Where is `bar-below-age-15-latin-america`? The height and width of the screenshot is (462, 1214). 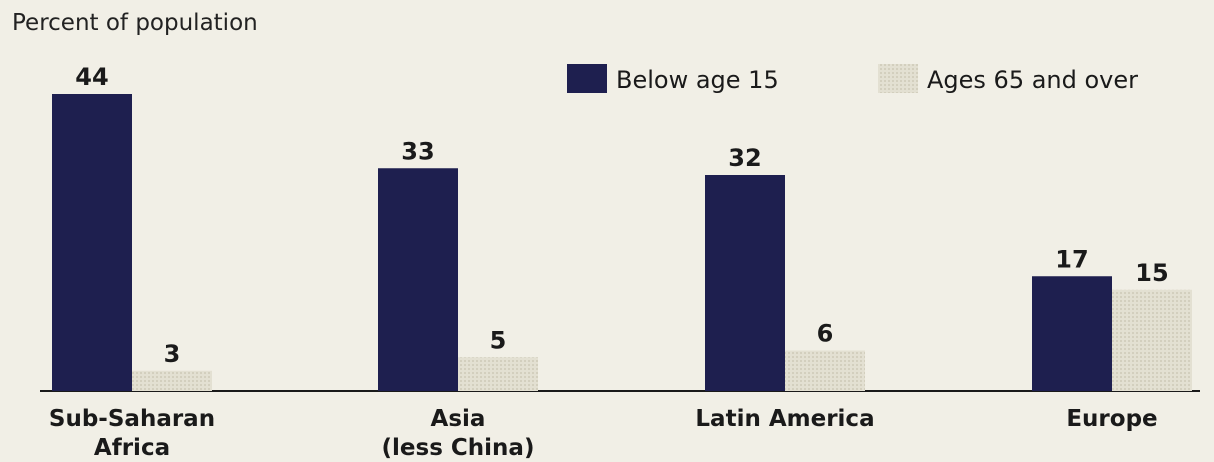 bar-below-age-15-latin-america is located at coordinates (745, 283).